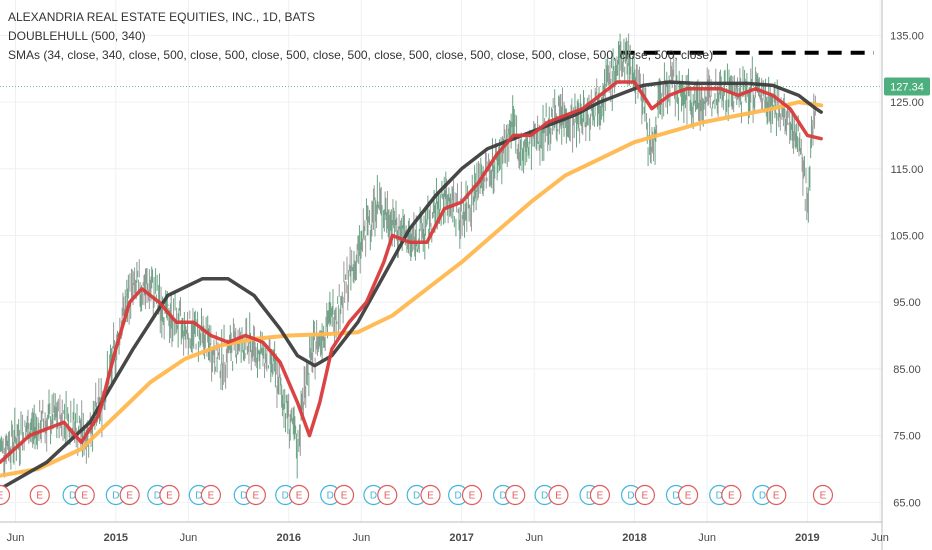  I want to click on x-tick-label: 2015, so click(116, 538).